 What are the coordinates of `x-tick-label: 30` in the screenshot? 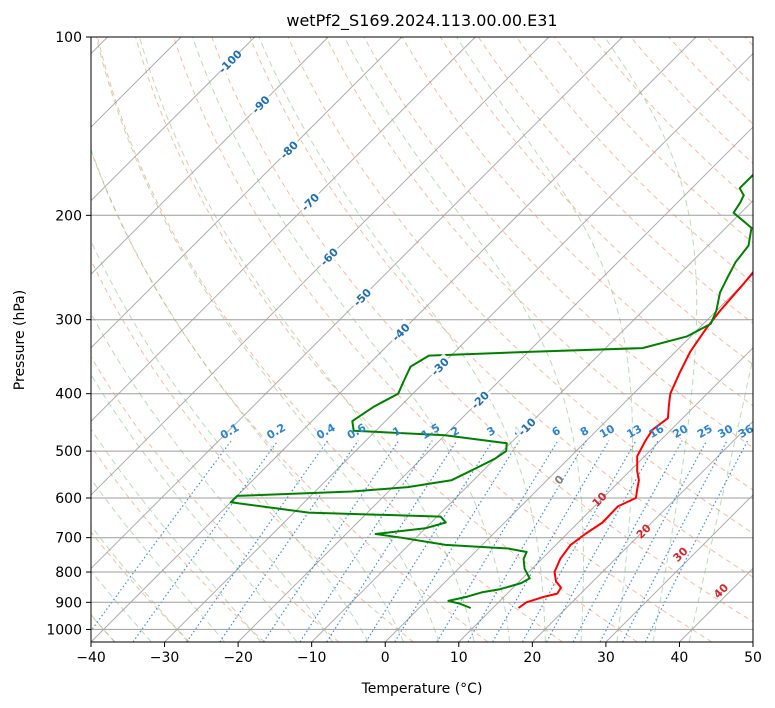 It's located at (606, 658).